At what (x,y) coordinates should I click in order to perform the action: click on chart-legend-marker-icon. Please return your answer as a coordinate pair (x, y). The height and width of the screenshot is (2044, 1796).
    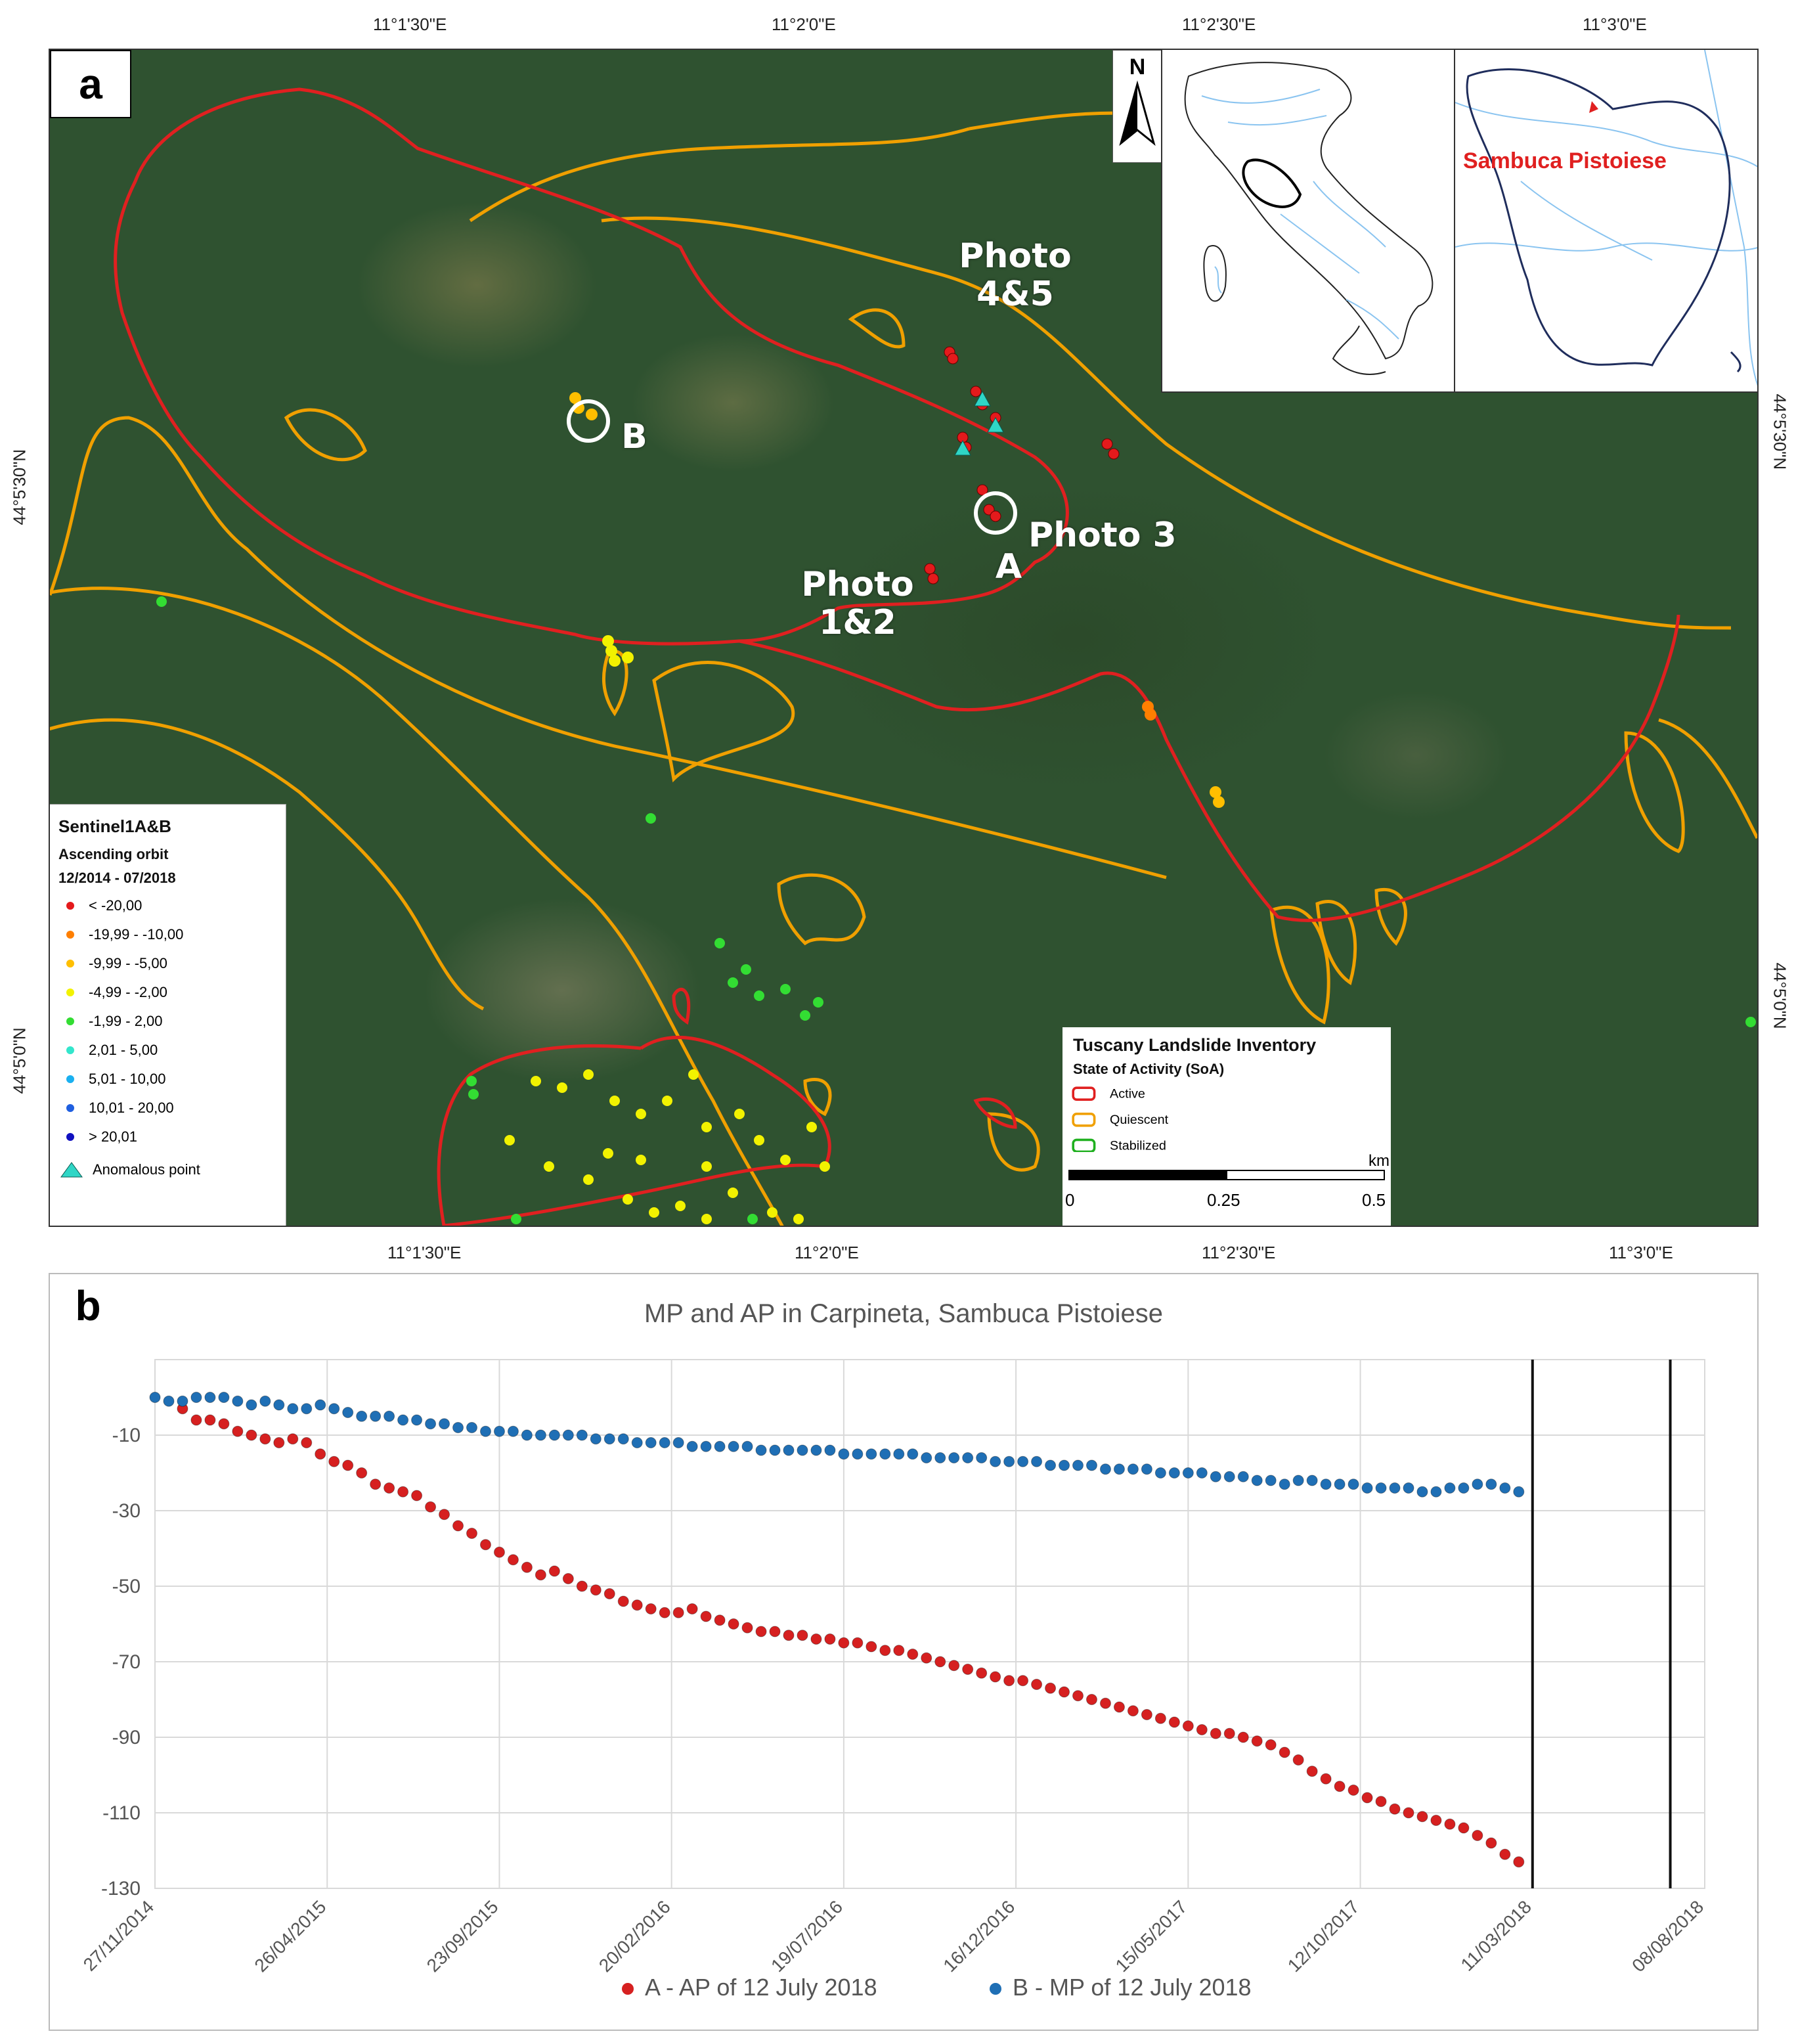
    Looking at the image, I should click on (628, 1989).